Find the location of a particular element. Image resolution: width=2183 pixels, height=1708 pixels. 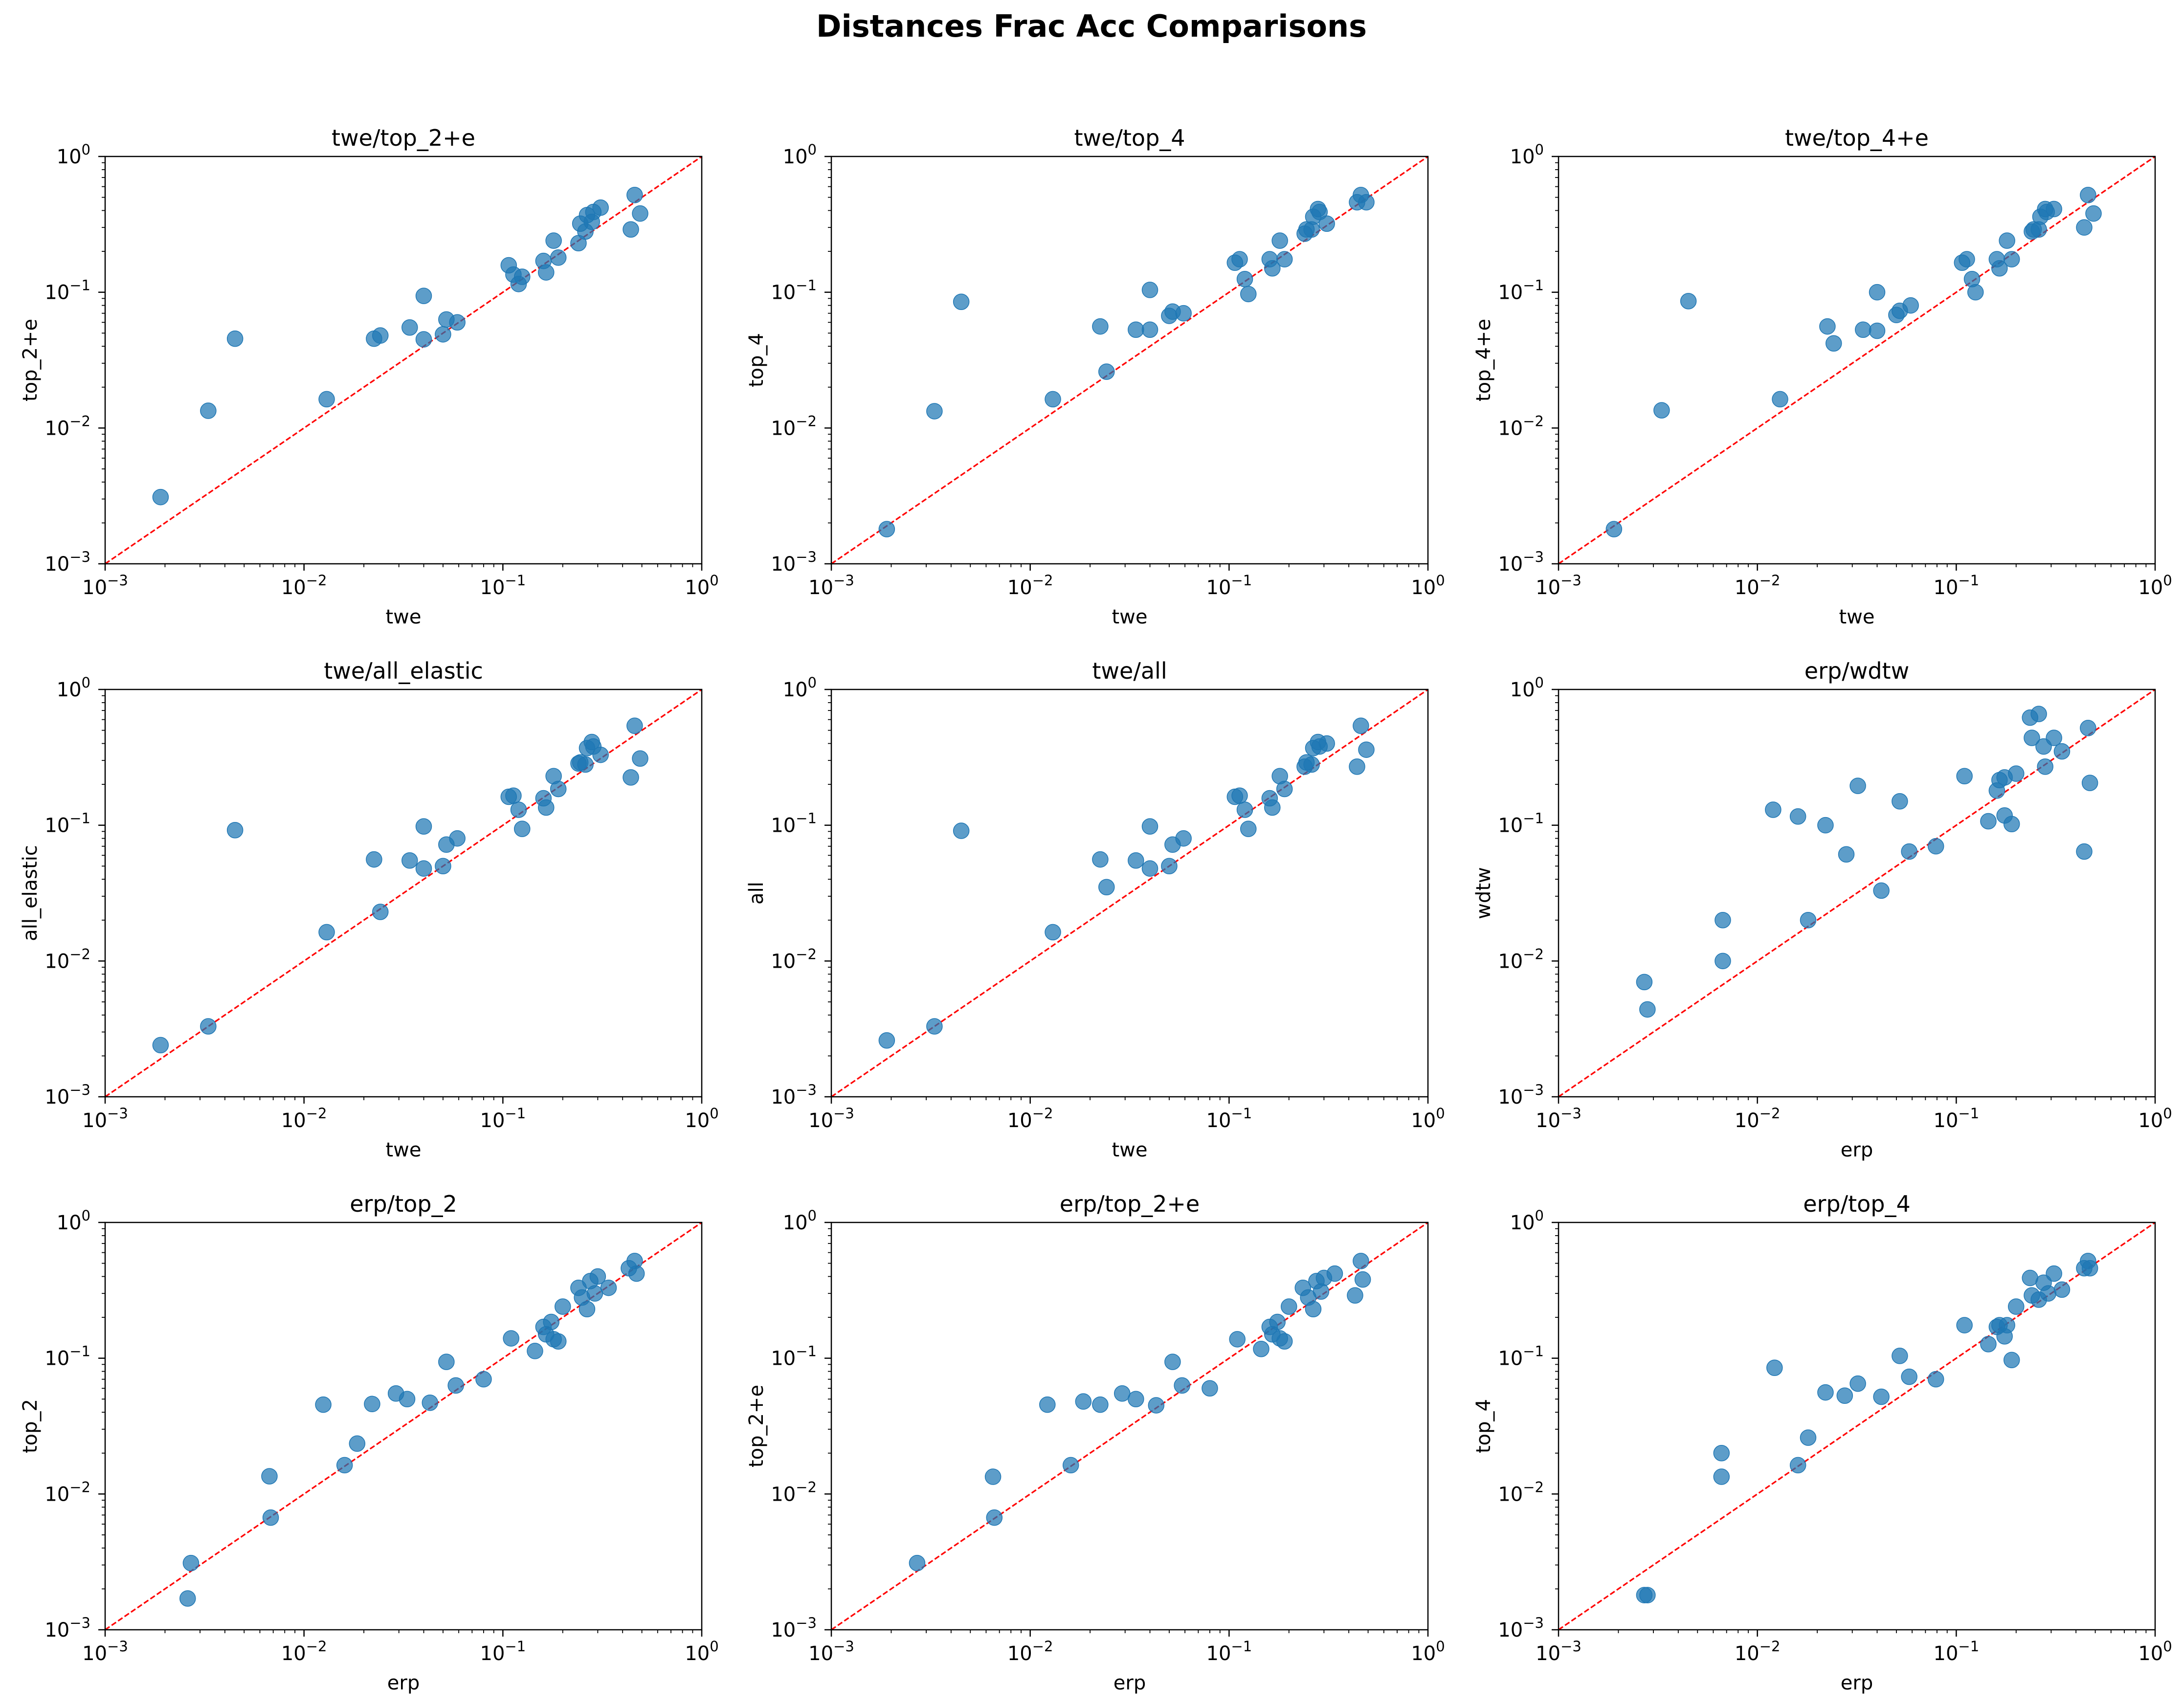

y-tick-label: 10⁰ is located at coordinates (1527, 687).